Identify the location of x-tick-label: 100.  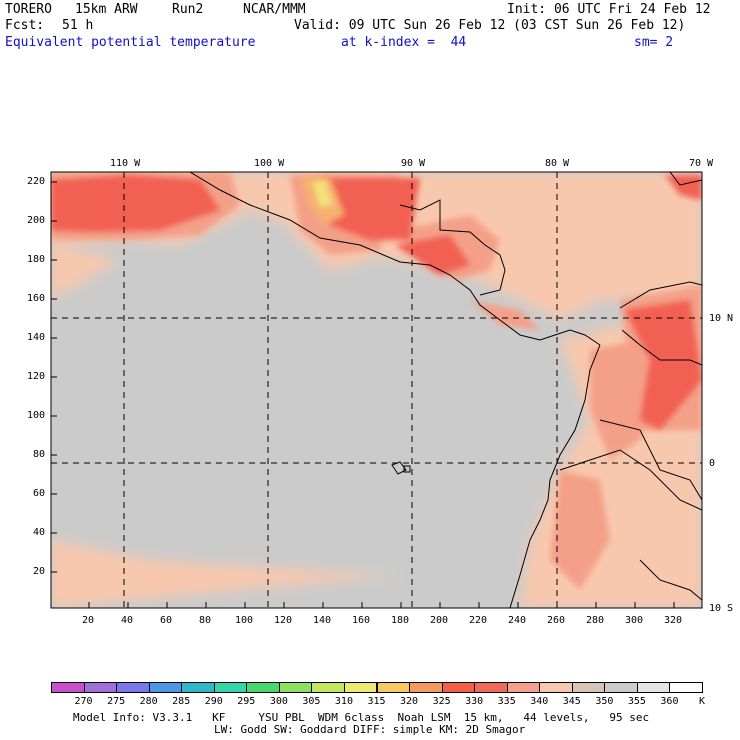
(244, 620).